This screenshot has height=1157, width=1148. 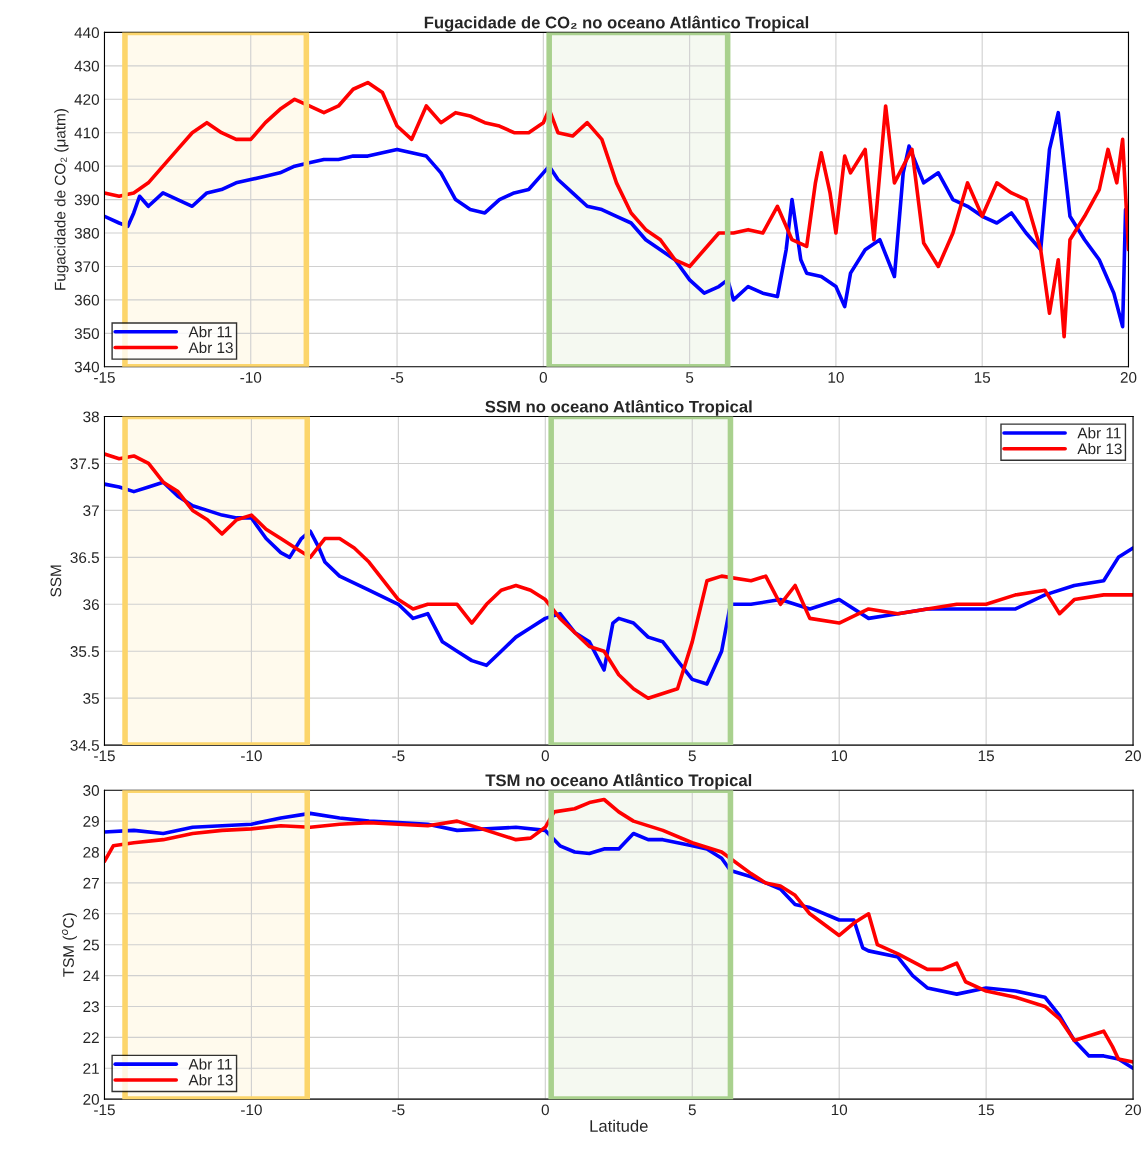 What do you see at coordinates (56, 581) in the screenshot?
I see `y-axis-title: SSM` at bounding box center [56, 581].